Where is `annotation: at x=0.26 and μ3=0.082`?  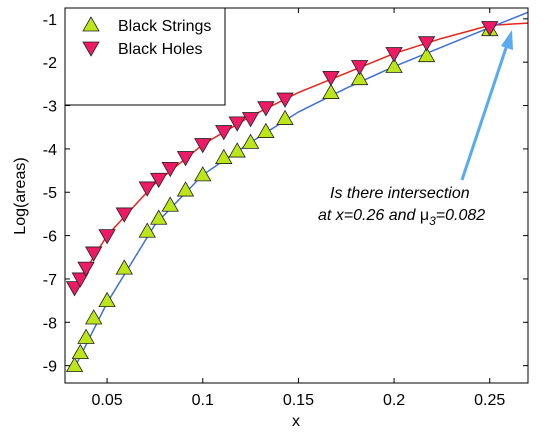 annotation: at x=0.26 and μ3=0.082 is located at coordinates (401, 217).